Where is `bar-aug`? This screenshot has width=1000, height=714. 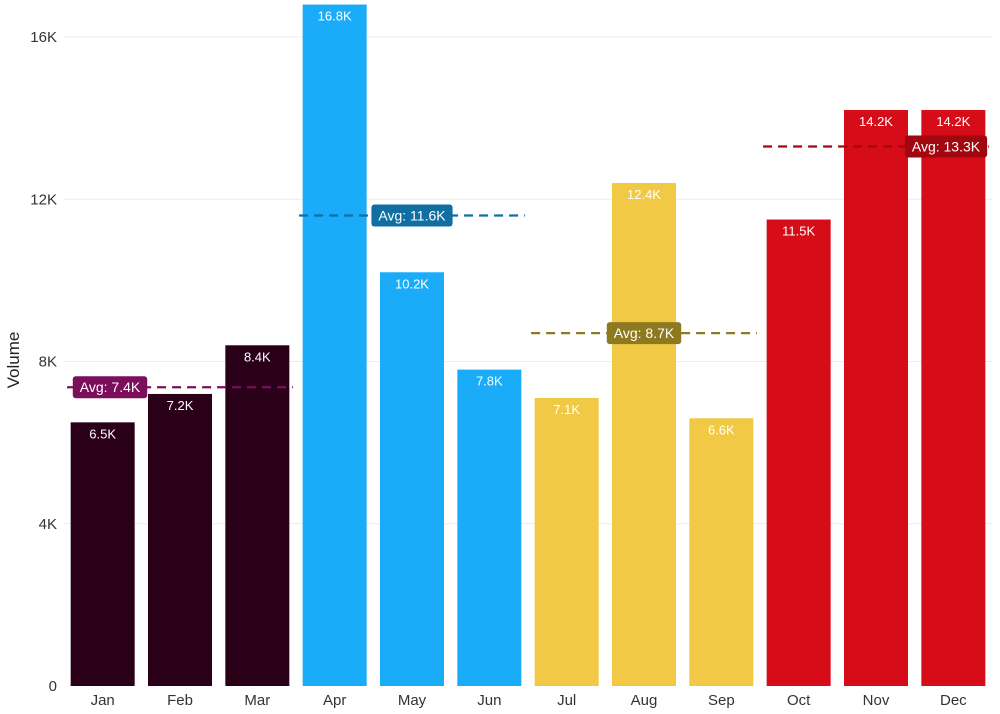
bar-aug is located at coordinates (644, 434).